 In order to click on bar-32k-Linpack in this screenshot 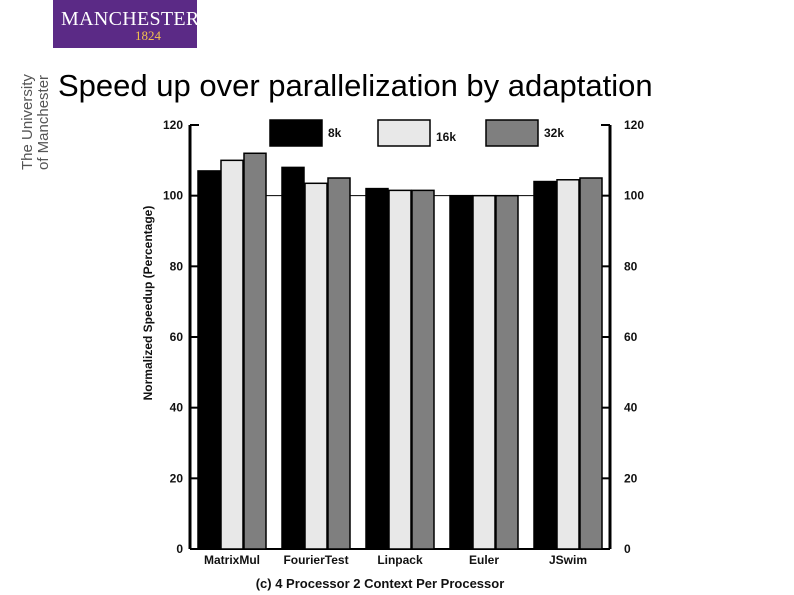, I will do `click(423, 369)`.